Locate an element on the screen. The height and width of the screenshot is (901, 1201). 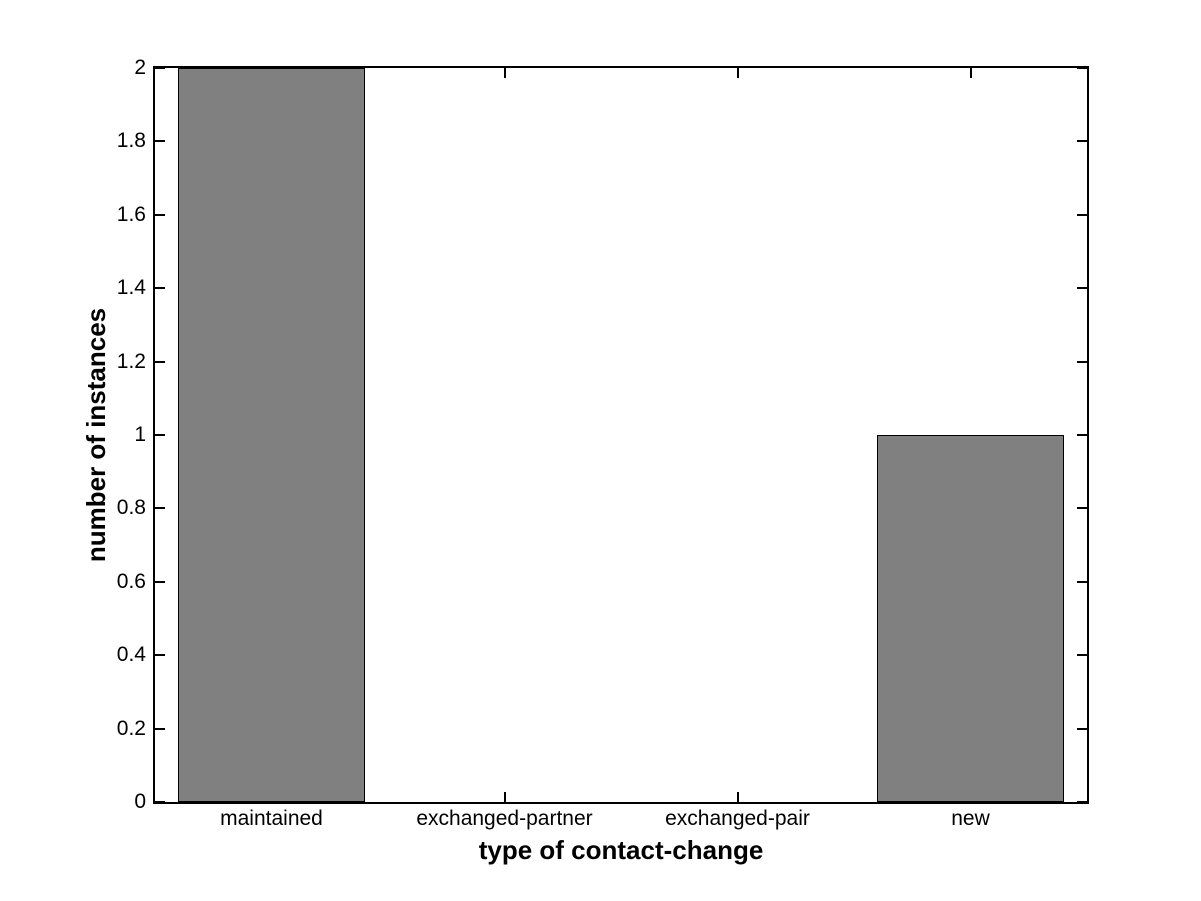
bar-maintained is located at coordinates (271, 435).